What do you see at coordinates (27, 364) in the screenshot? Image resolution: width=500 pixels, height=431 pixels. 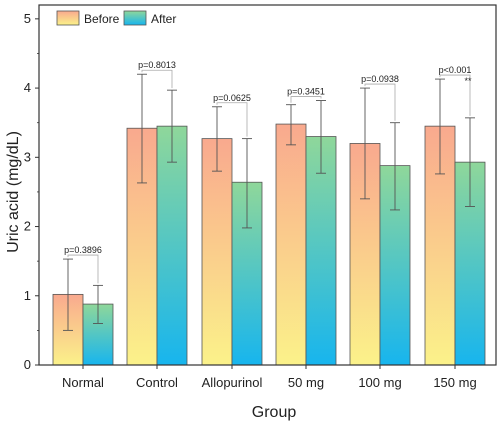 I see `y-tick-label-0: 0` at bounding box center [27, 364].